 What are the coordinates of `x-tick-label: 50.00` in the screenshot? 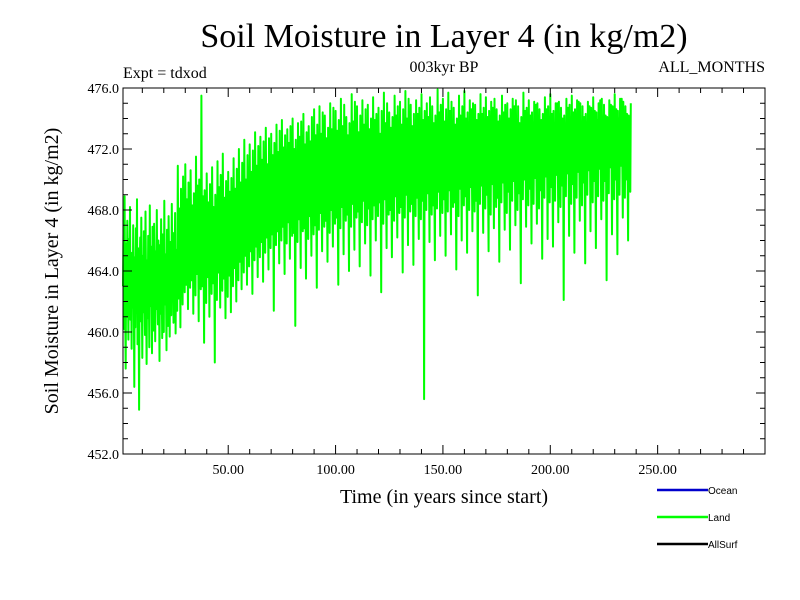 It's located at (228, 470).